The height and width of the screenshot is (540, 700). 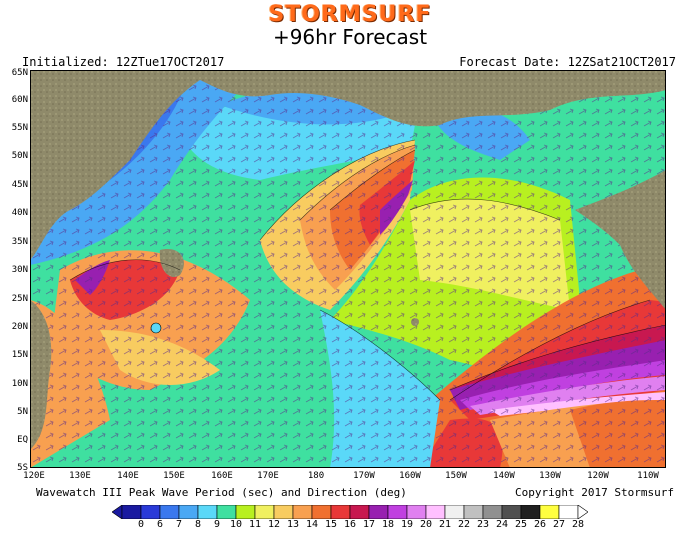 What do you see at coordinates (594, 492) in the screenshot?
I see `copyright: Copyright 2017 Stormsurf` at bounding box center [594, 492].